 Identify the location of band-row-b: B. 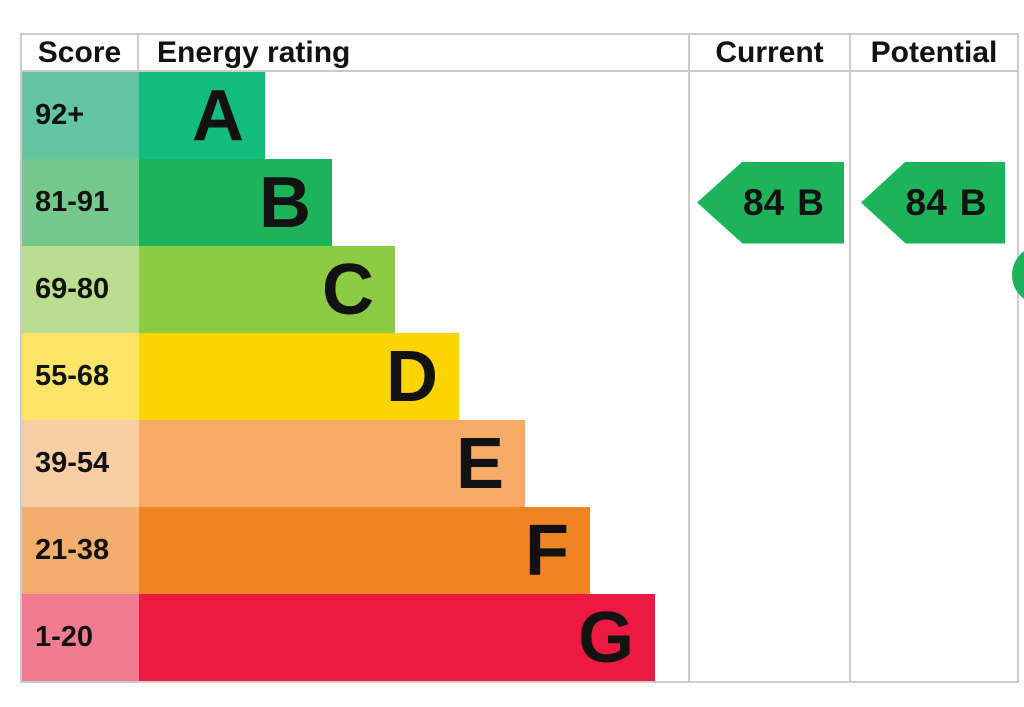
(413, 202).